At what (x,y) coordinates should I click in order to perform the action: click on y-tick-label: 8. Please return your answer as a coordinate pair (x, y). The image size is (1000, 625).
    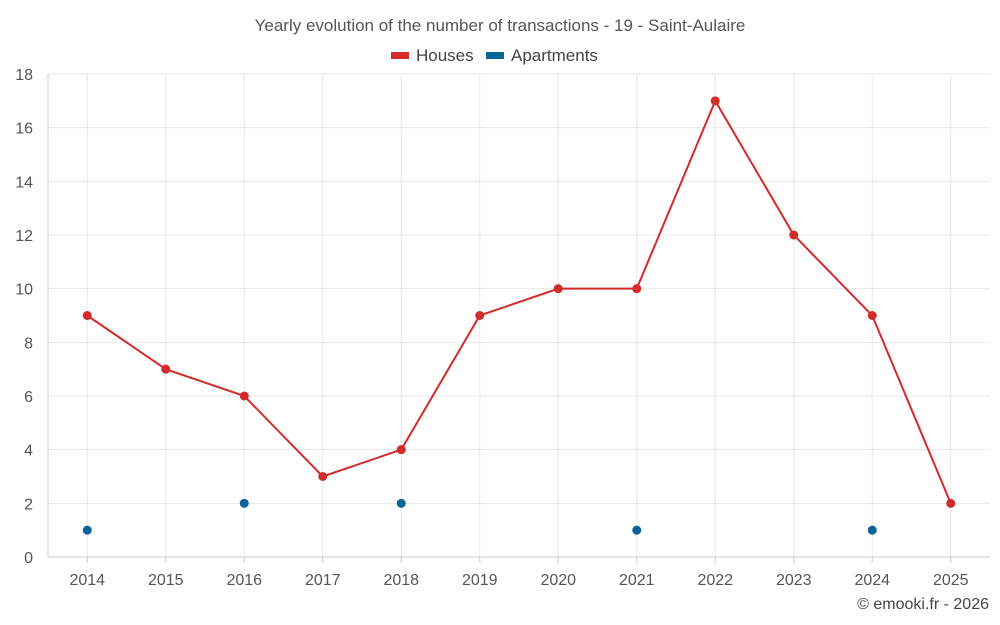
    Looking at the image, I should click on (28, 343).